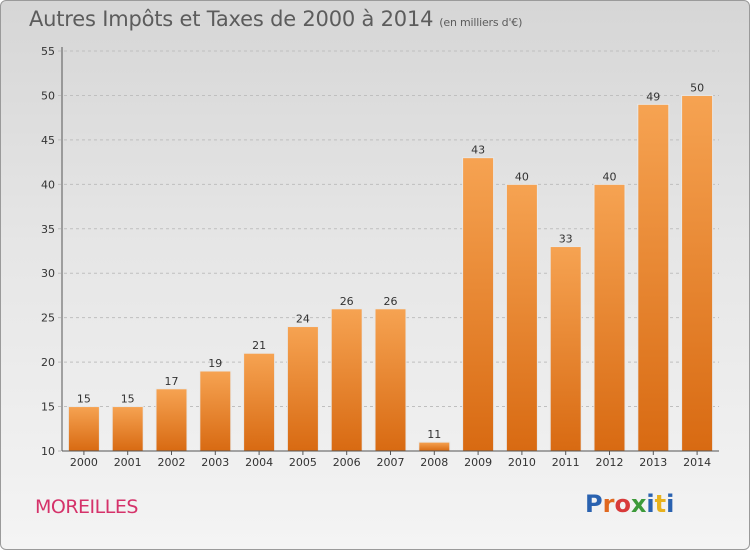 The height and width of the screenshot is (550, 750). I want to click on data-label: 17, so click(172, 381).